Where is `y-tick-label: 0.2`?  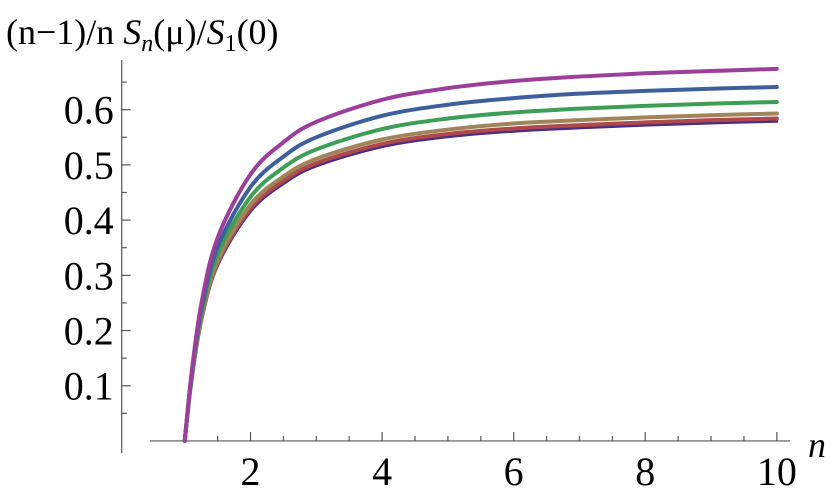
y-tick-label: 0.2 is located at coordinates (89, 331).